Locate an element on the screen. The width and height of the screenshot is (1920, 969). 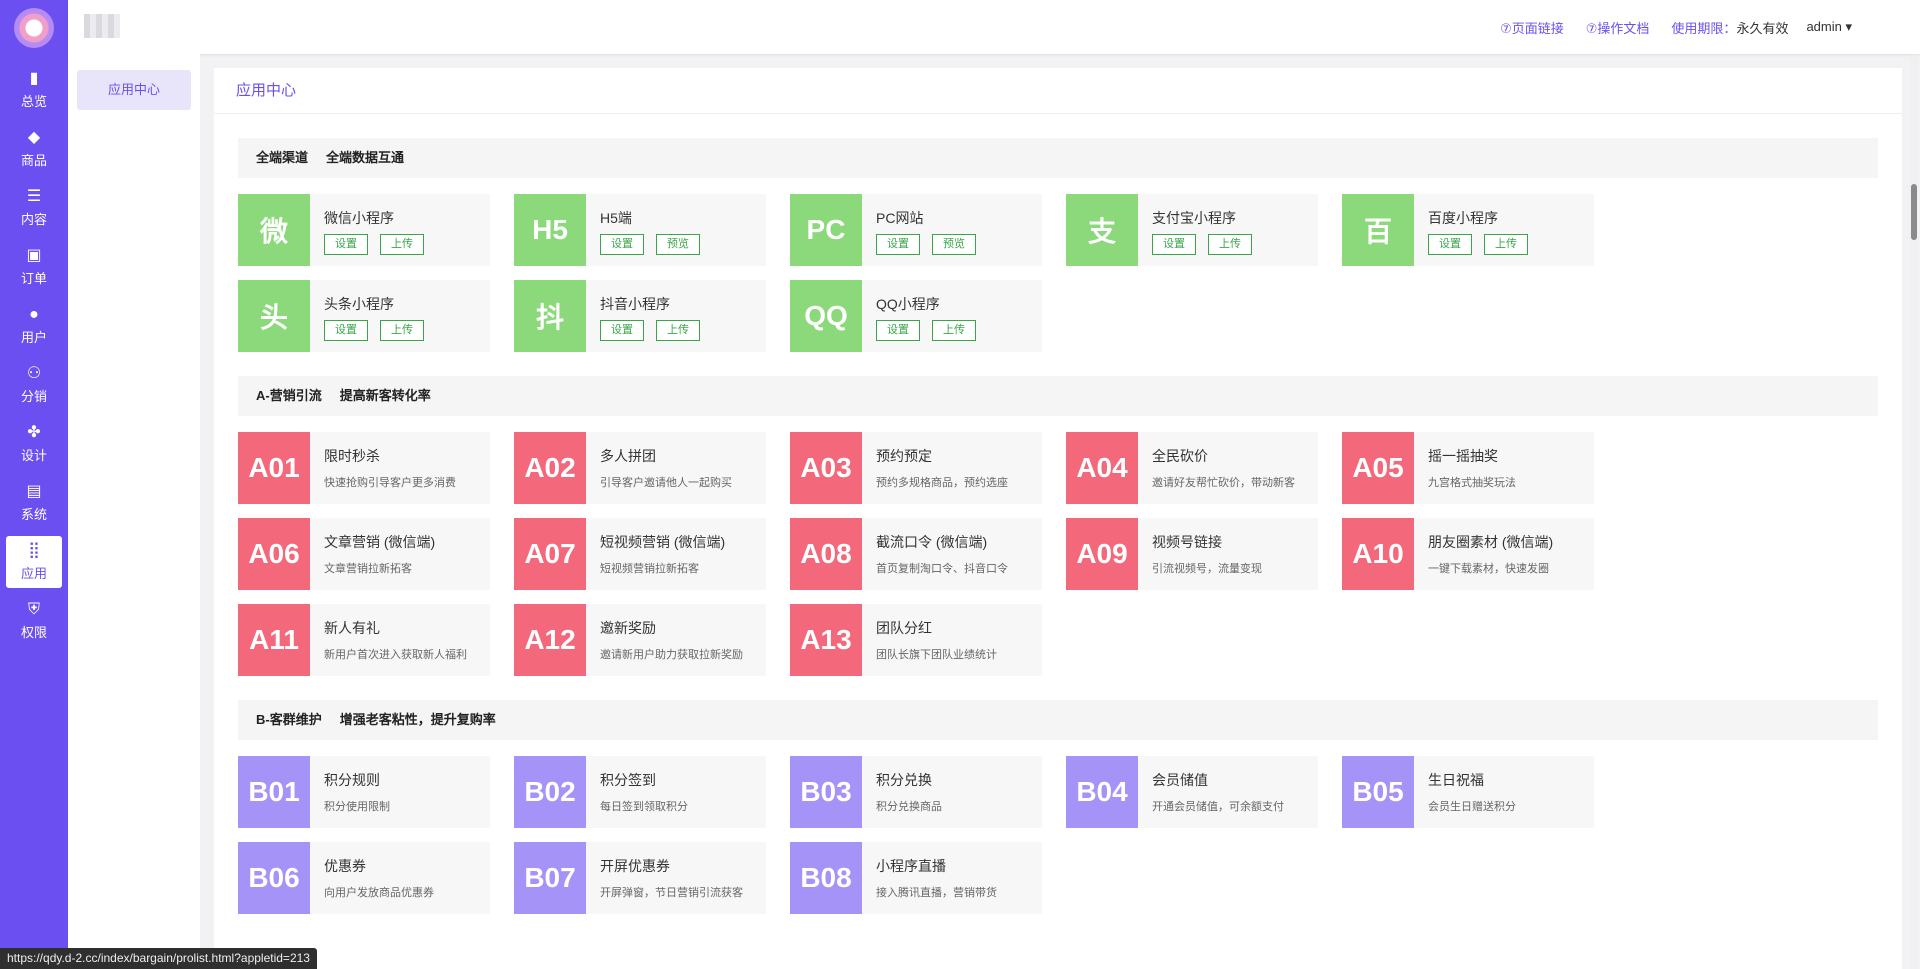
app-card: A08 截流口令 (微信端) 首页复制淘口令、抖音口令 is located at coordinates (916, 554).